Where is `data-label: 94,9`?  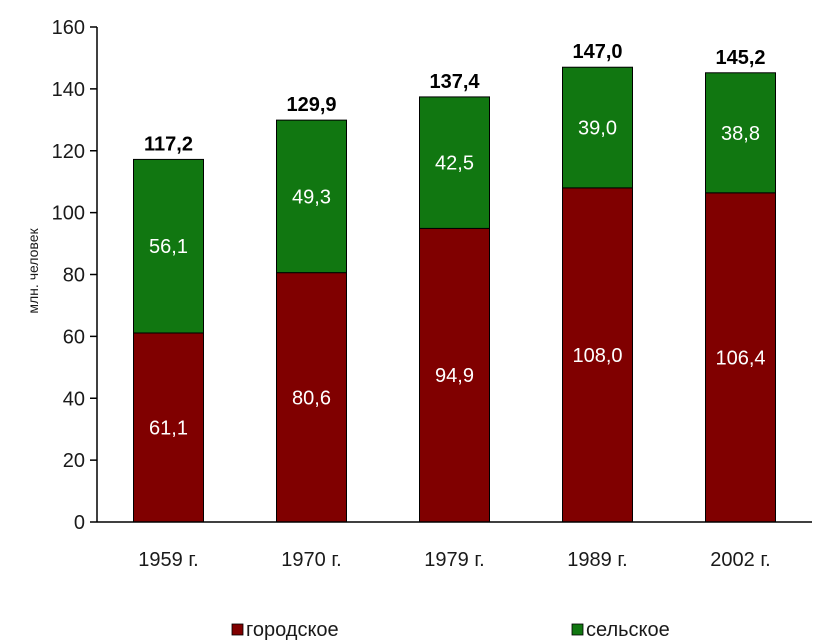
data-label: 94,9 is located at coordinates (454, 376).